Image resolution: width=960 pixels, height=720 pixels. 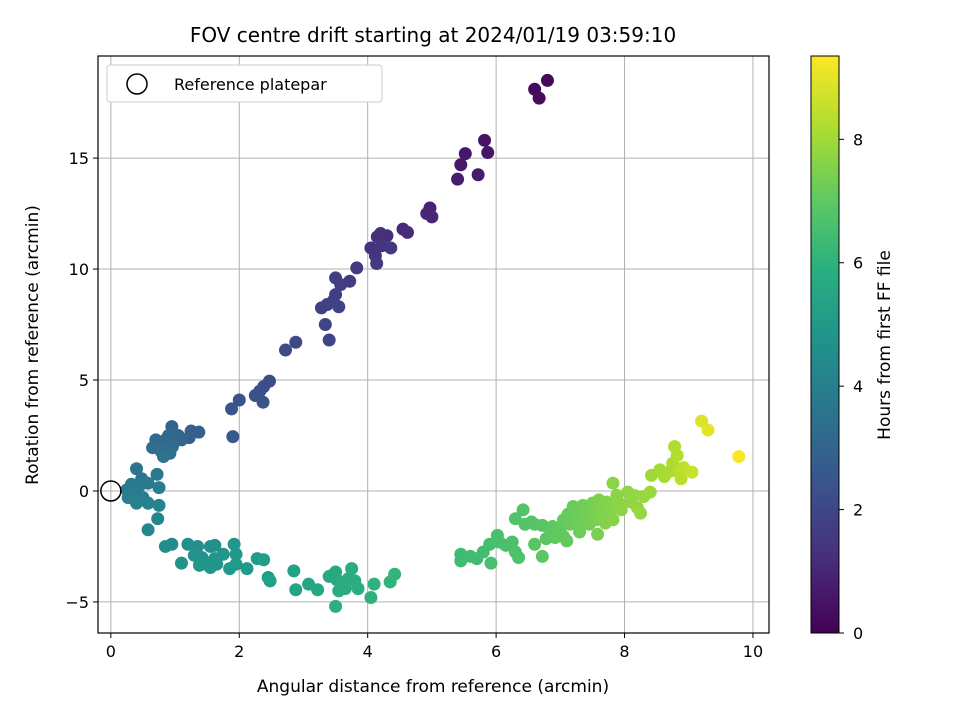 I want to click on colorbar-tick-label: 6, so click(x=858, y=263).